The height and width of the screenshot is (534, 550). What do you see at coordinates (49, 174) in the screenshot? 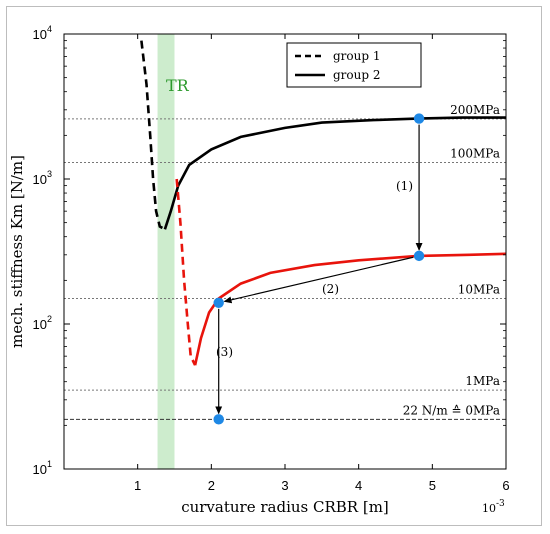
I see `y-tick-exponent: 3` at bounding box center [49, 174].